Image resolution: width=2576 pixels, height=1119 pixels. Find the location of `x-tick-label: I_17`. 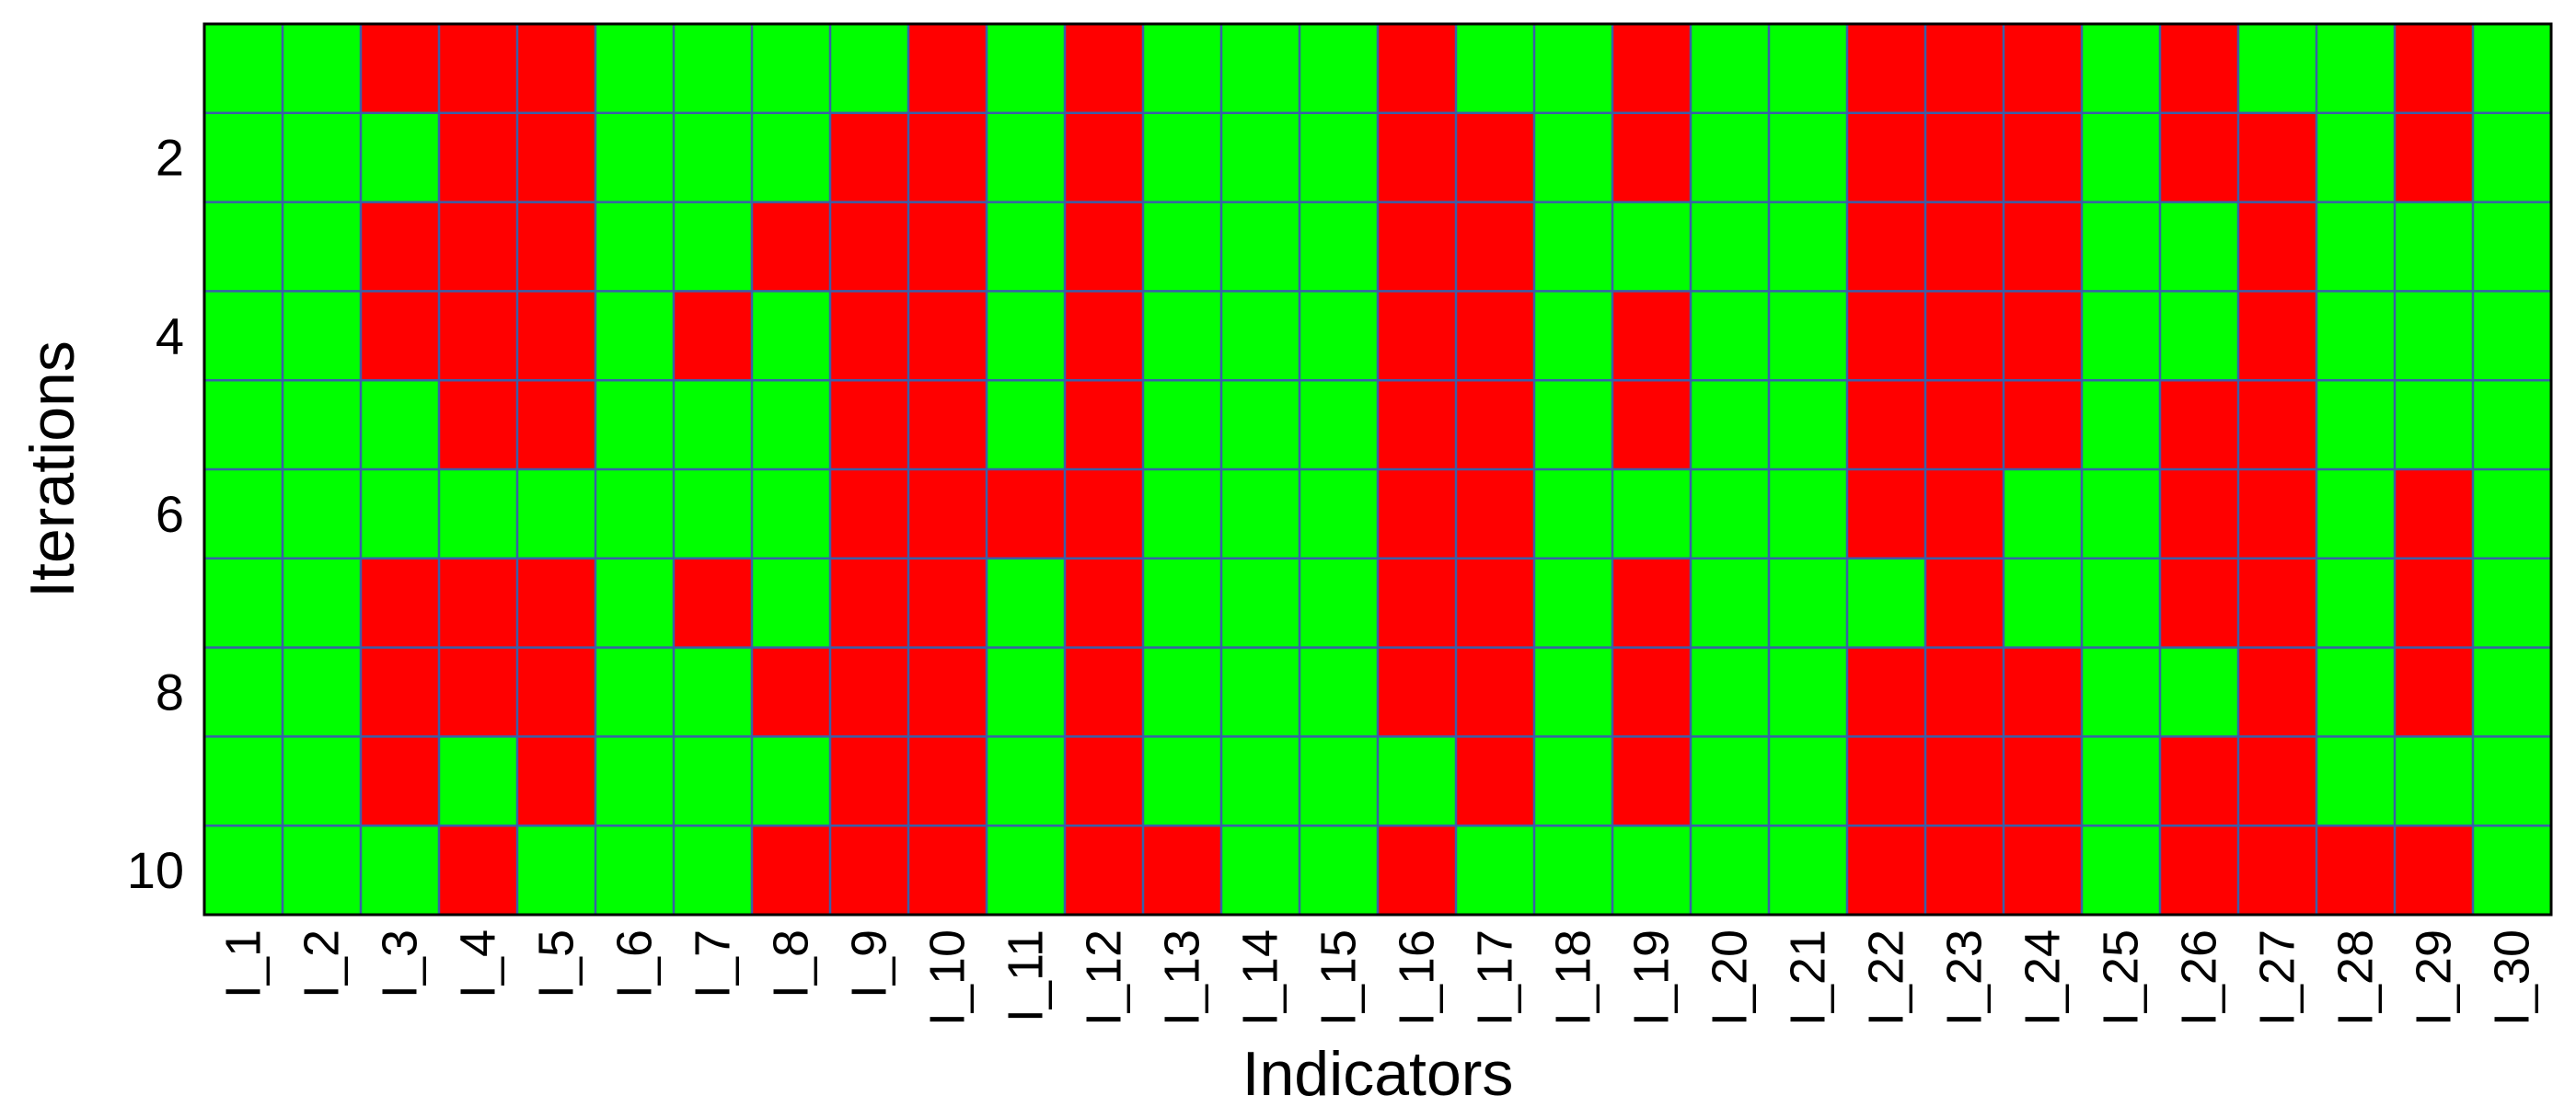

x-tick-label: I_17 is located at coordinates (1495, 977).